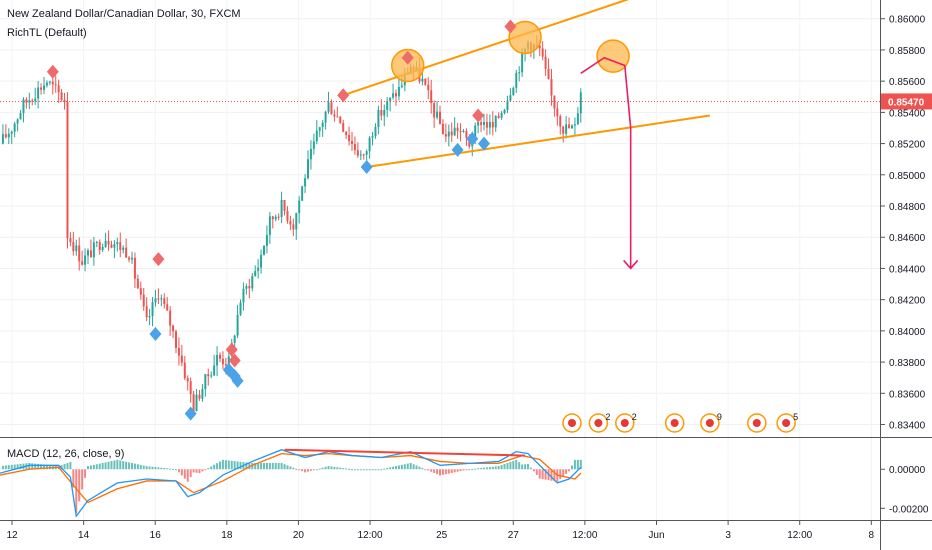 This screenshot has width=932, height=550. Describe the element at coordinates (907, 394) in the screenshot. I see `price-tick-label: 0.83600` at that location.